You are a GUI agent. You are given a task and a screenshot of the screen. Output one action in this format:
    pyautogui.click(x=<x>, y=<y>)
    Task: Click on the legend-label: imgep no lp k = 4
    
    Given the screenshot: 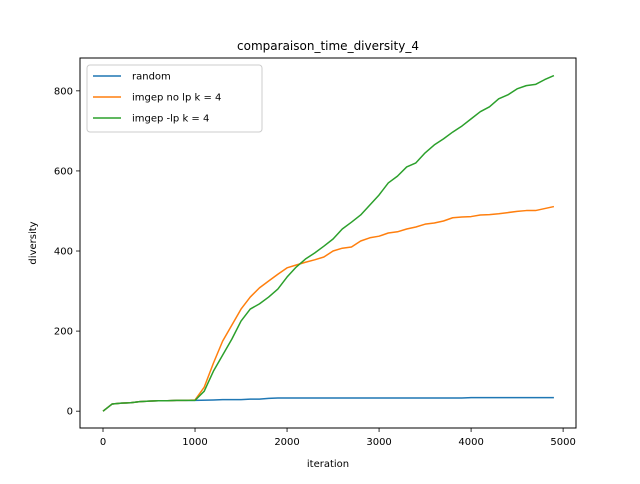 What is the action you would take?
    pyautogui.click(x=176, y=98)
    